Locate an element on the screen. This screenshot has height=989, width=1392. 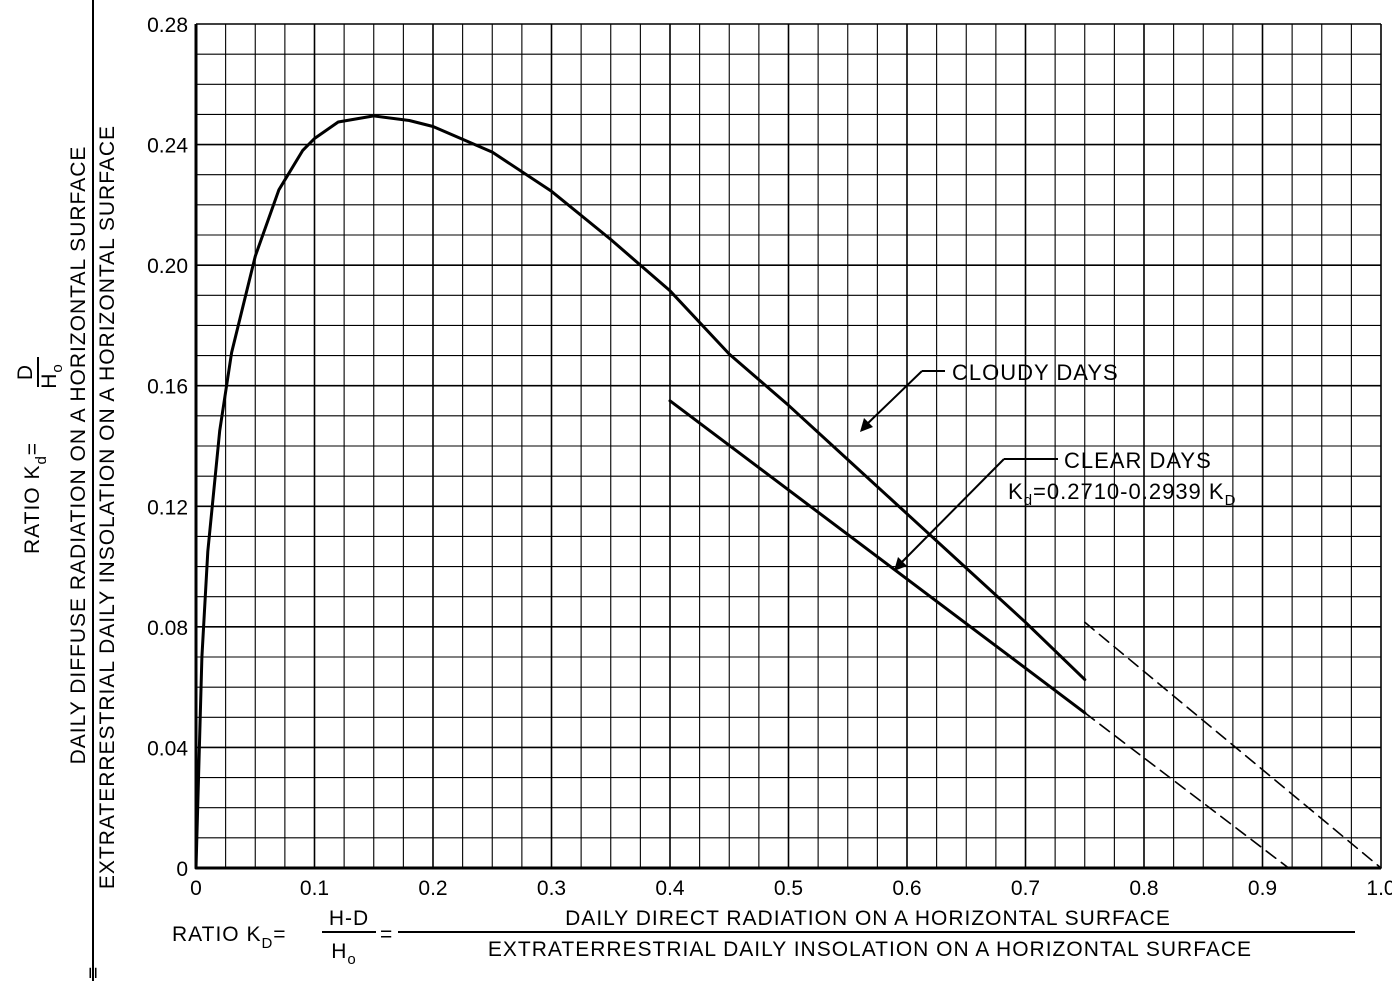
formula-k: K is located at coordinates (1016, 491).